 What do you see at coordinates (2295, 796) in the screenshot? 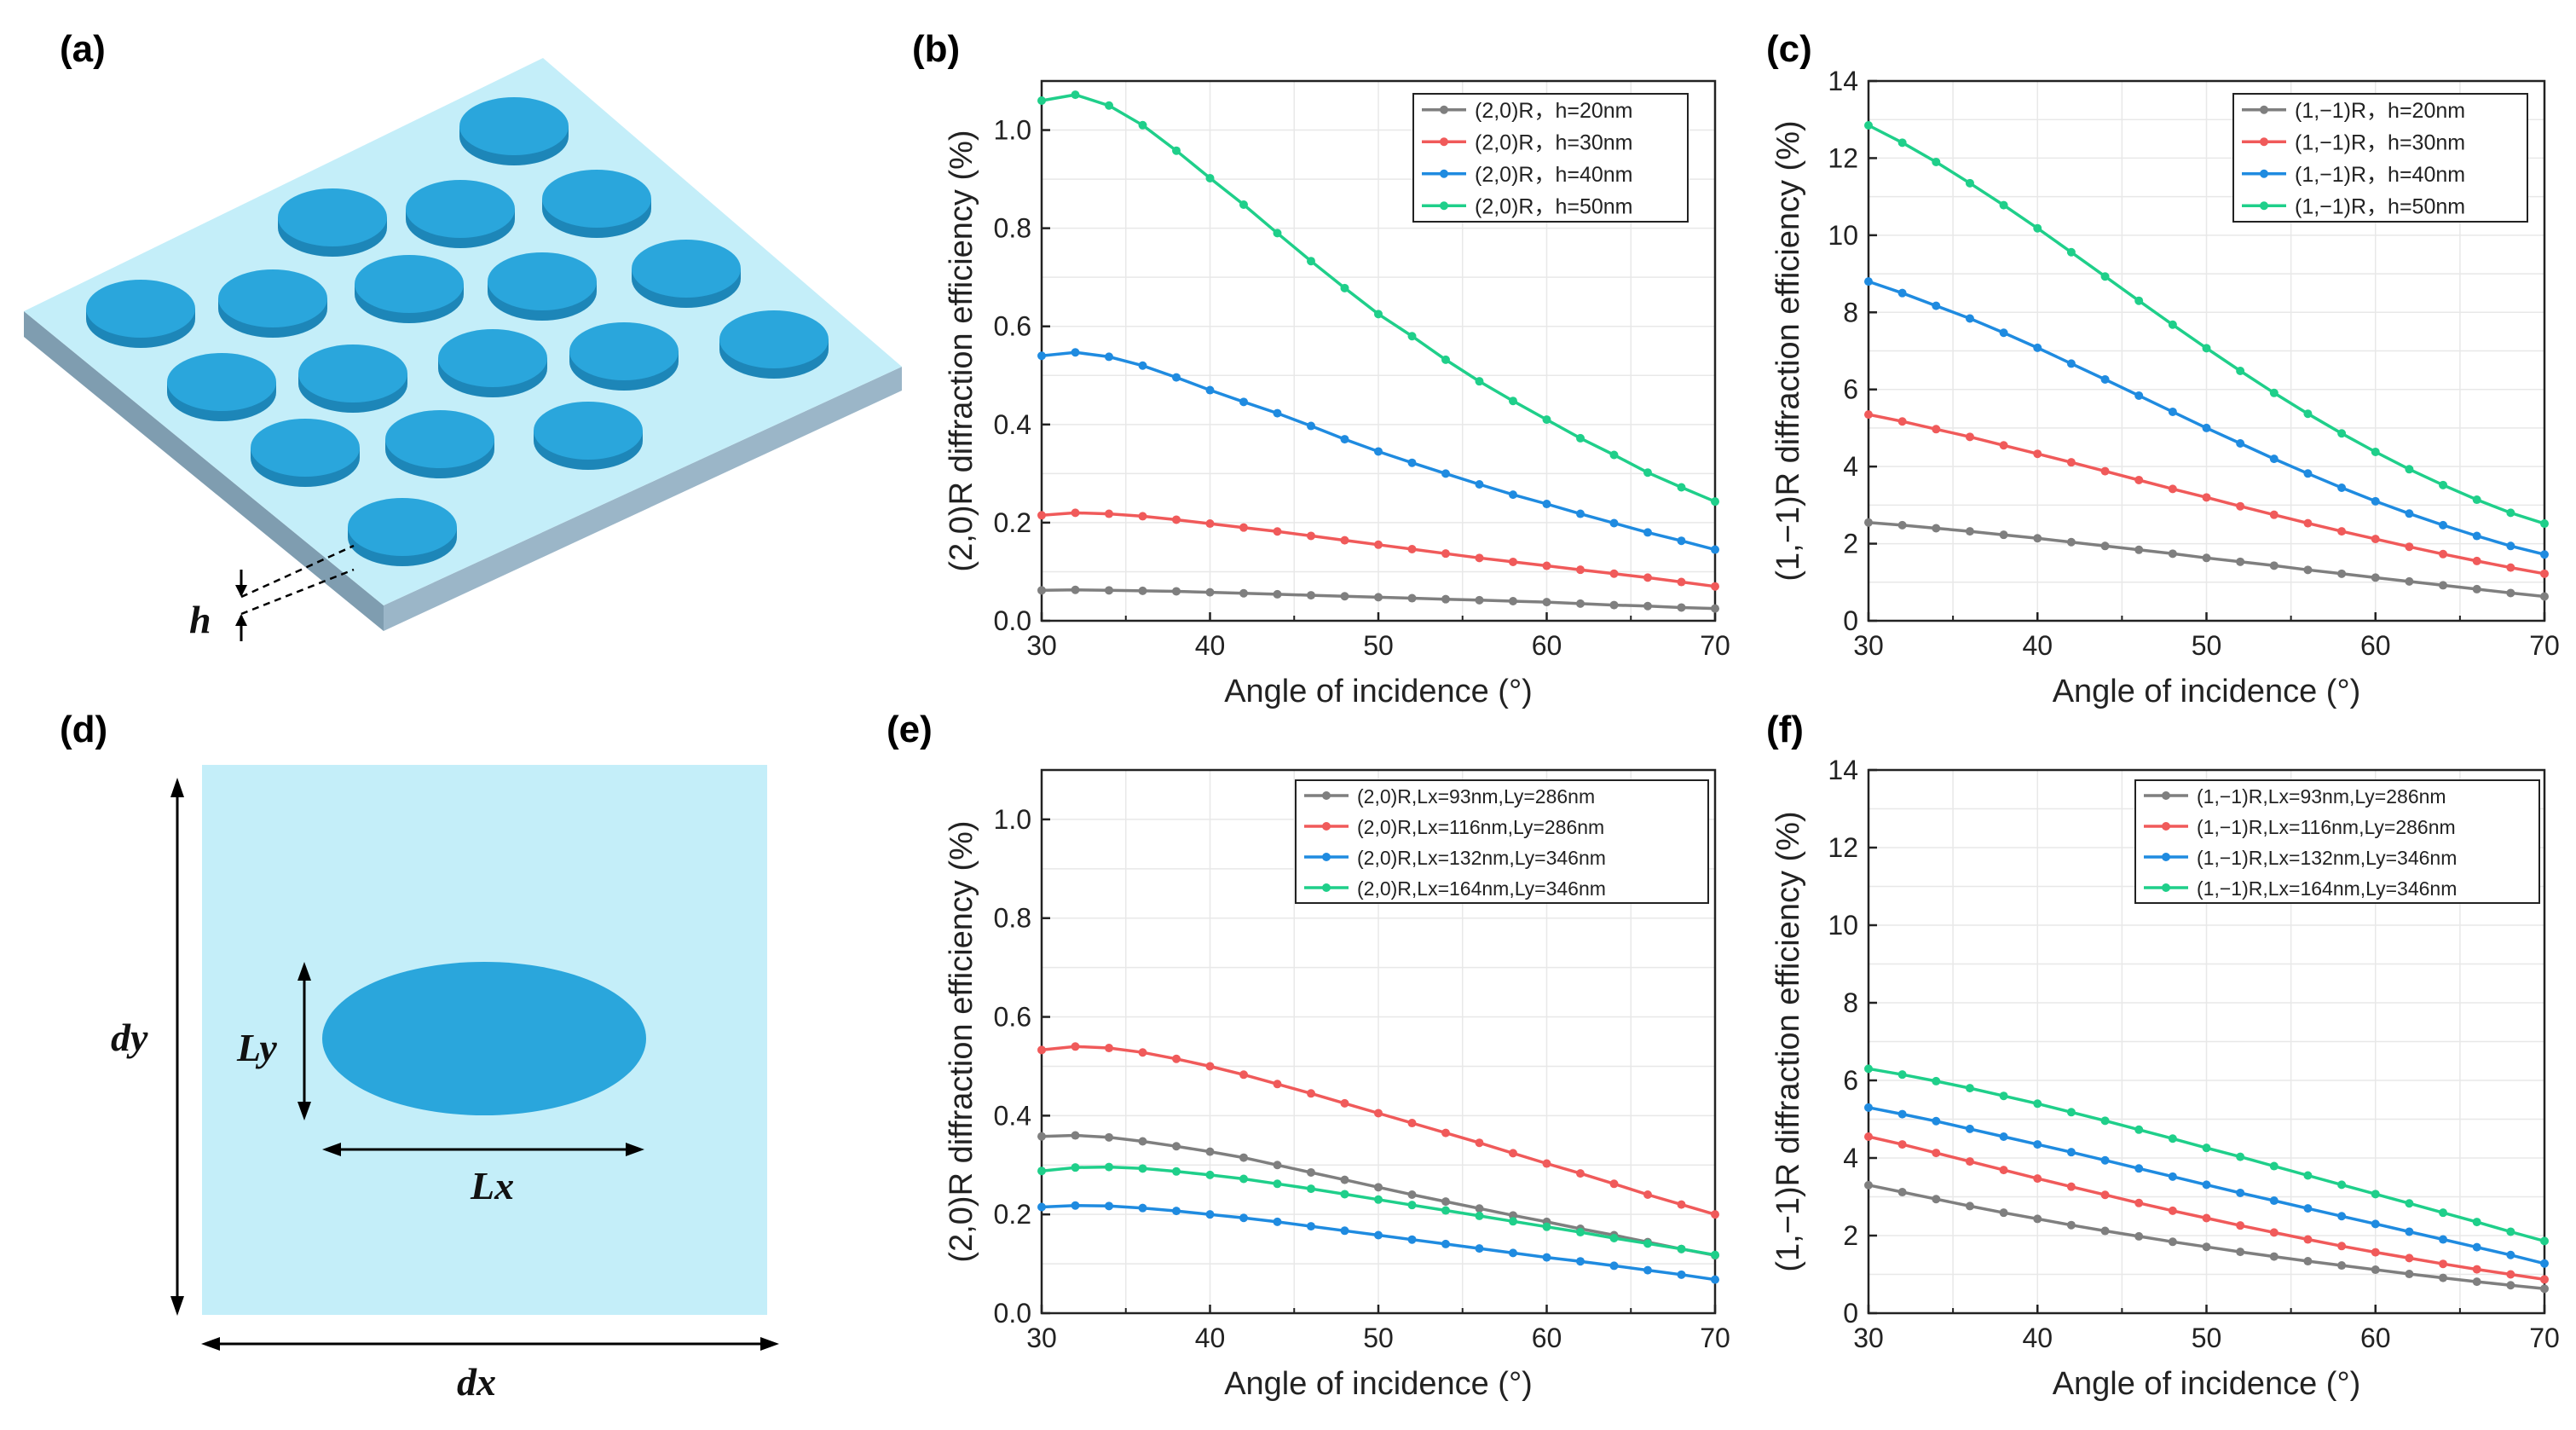
I see `legend-item: (1,−1)R,Lx=93nm,Ly=286nm` at bounding box center [2295, 796].